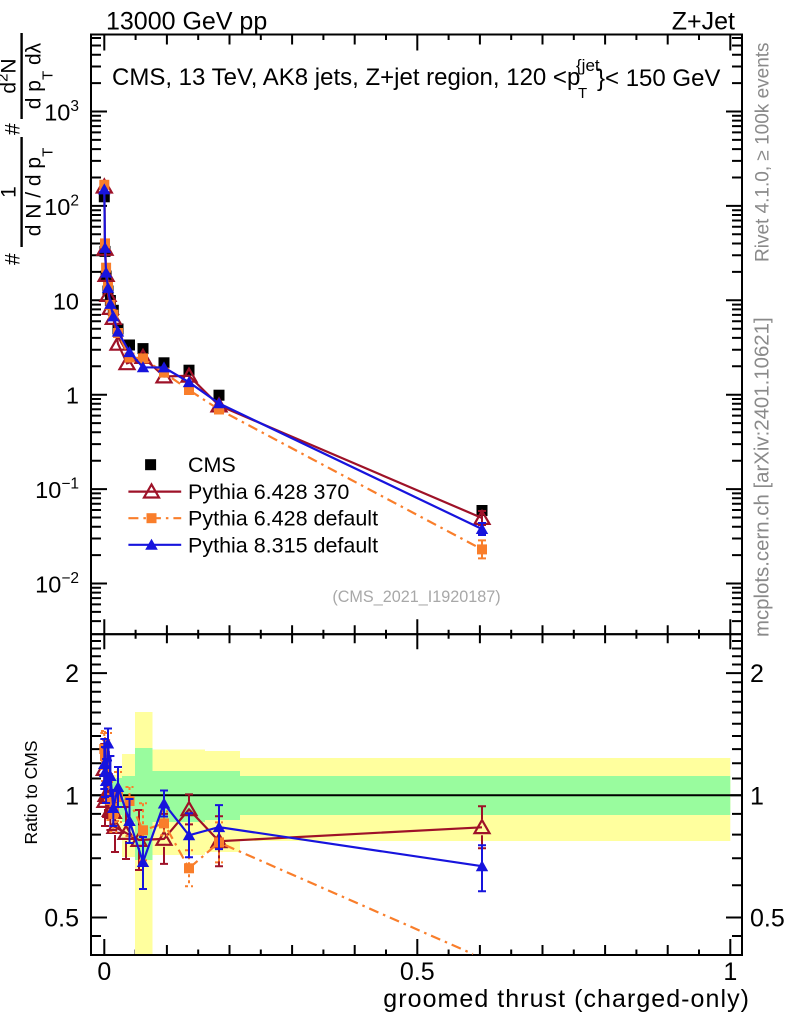 The height and width of the screenshot is (1029, 786). Describe the element at coordinates (61, 206) in the screenshot. I see `svg-text: 10²` at that location.